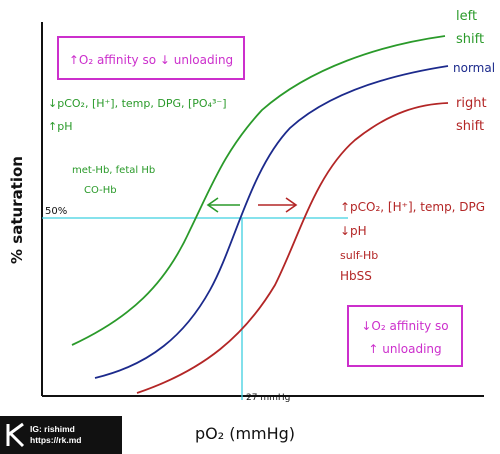 This screenshot has width=500, height=454. What do you see at coordinates (356, 276) in the screenshot?
I see `right-causes-line-4: HbSS` at bounding box center [356, 276].